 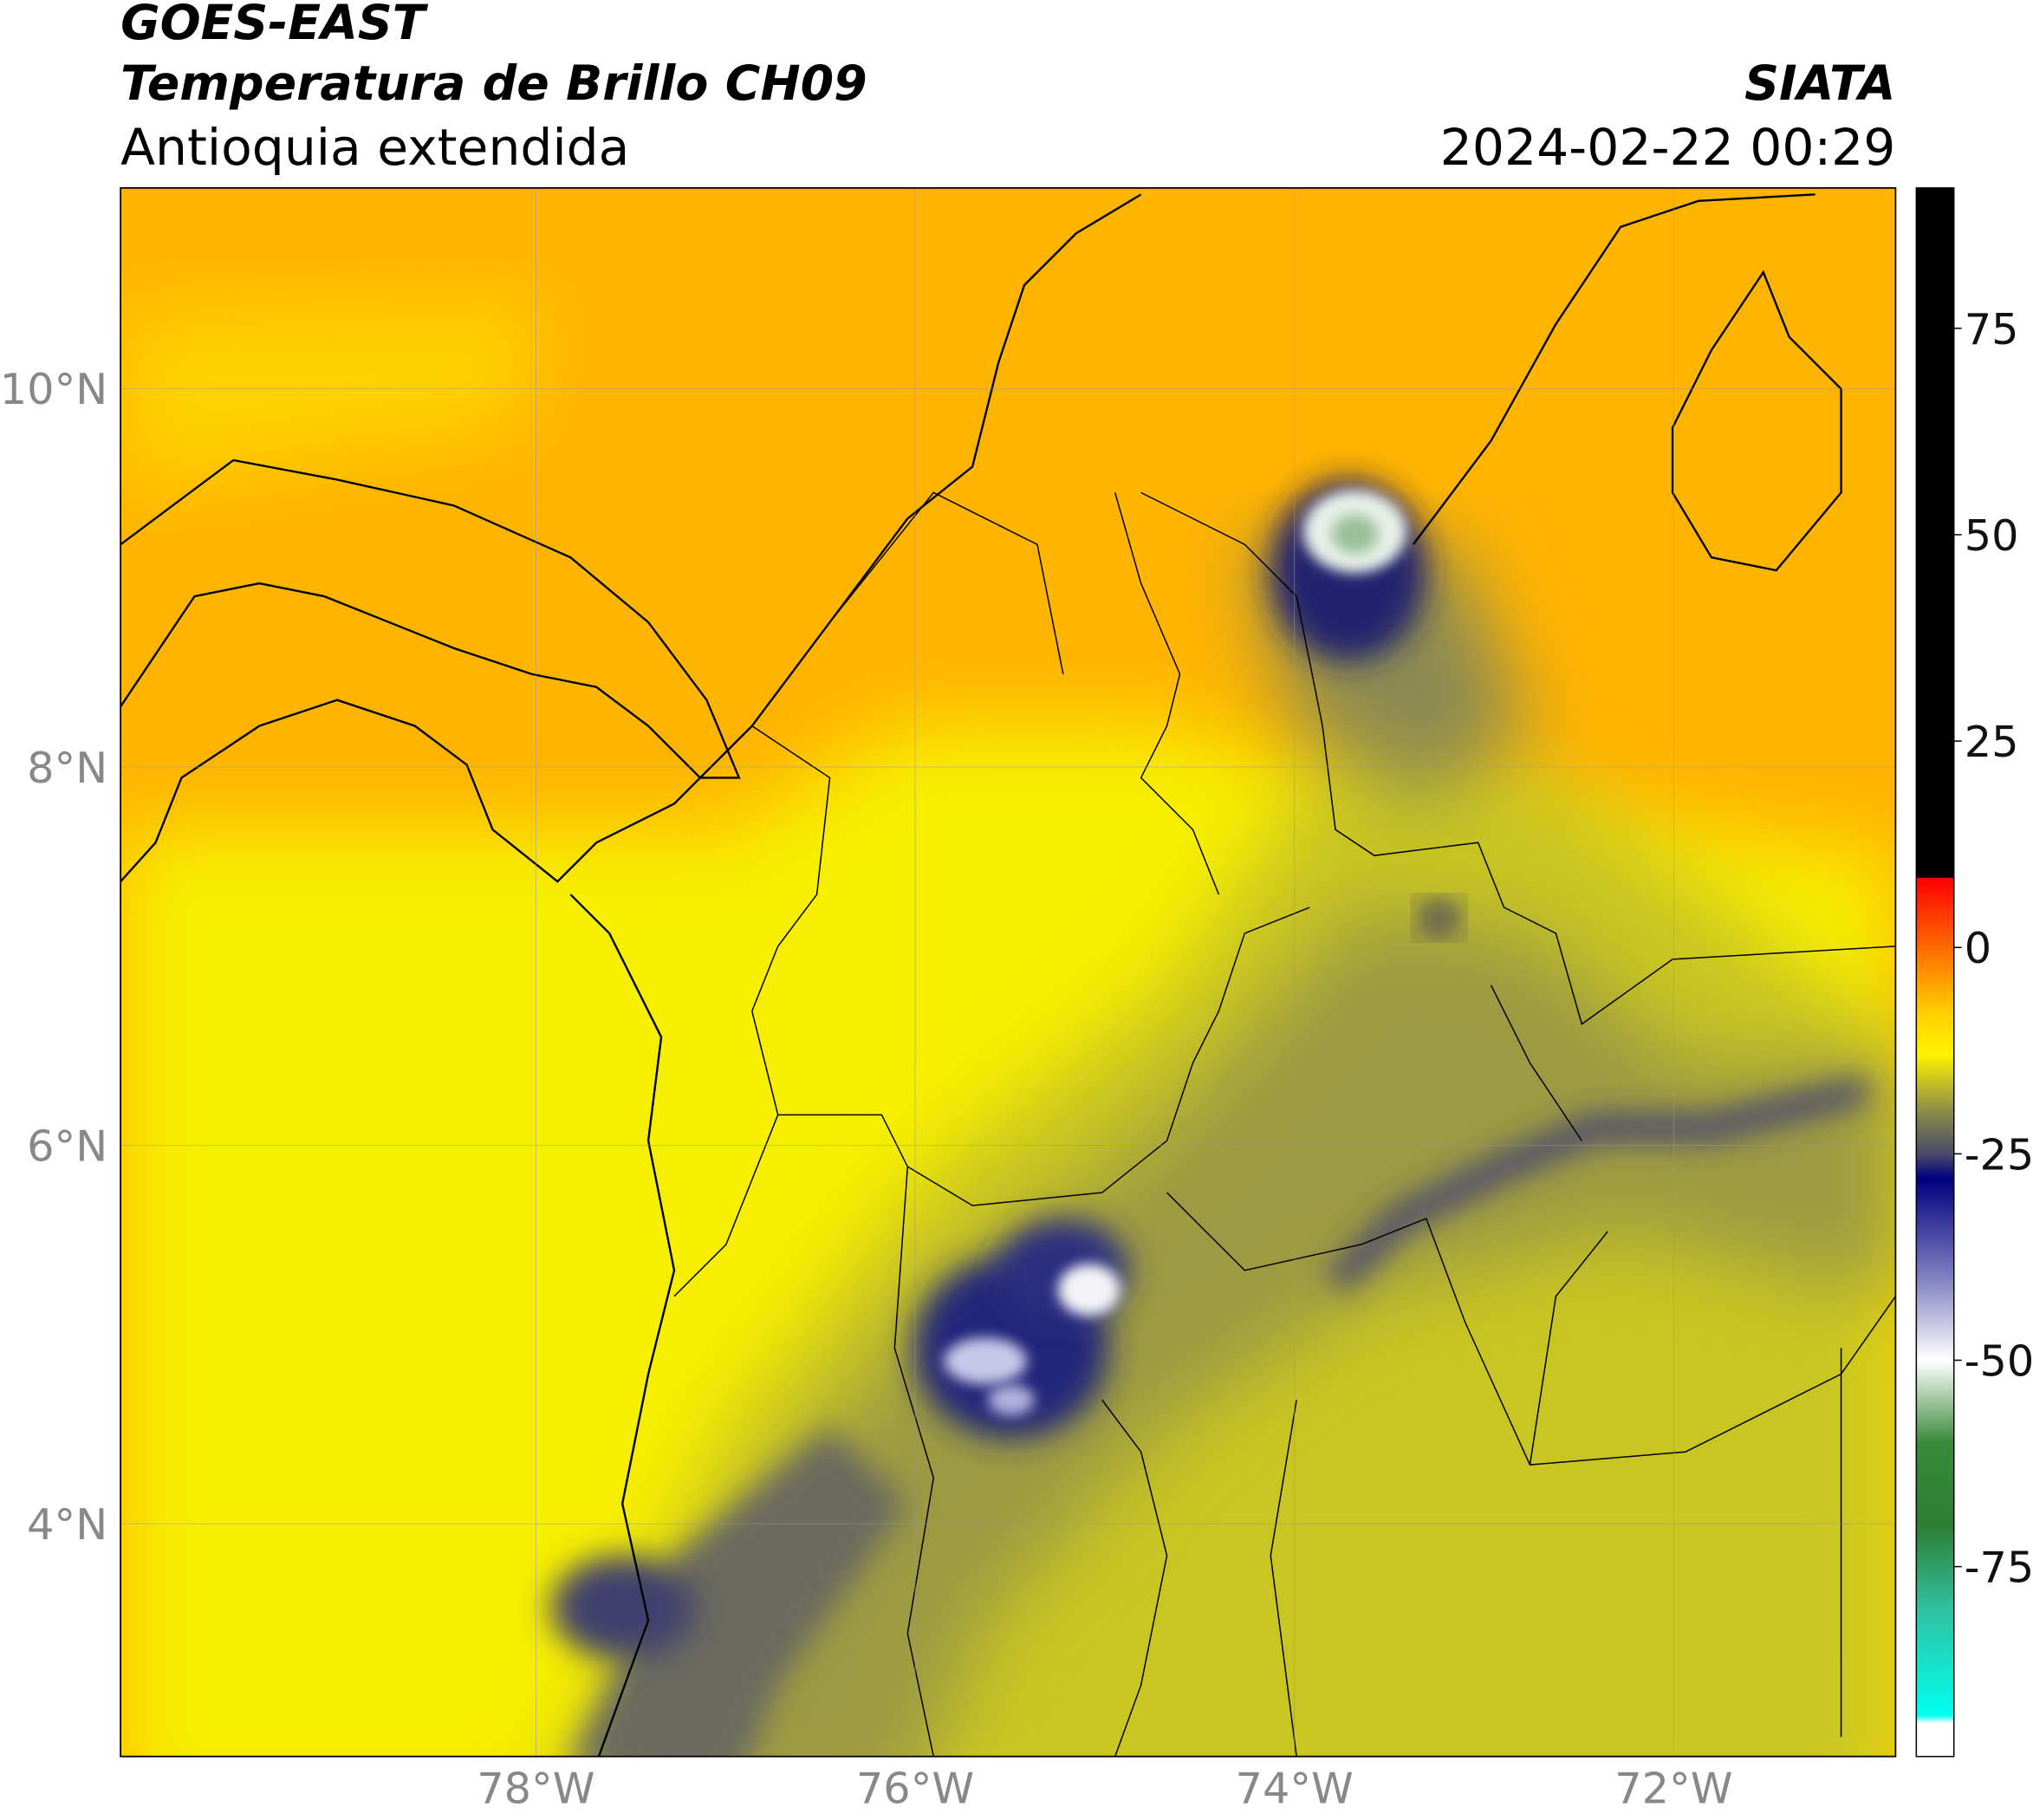 What do you see at coordinates (1295, 1789) in the screenshot?
I see `x-tick-label: 74°W` at bounding box center [1295, 1789].